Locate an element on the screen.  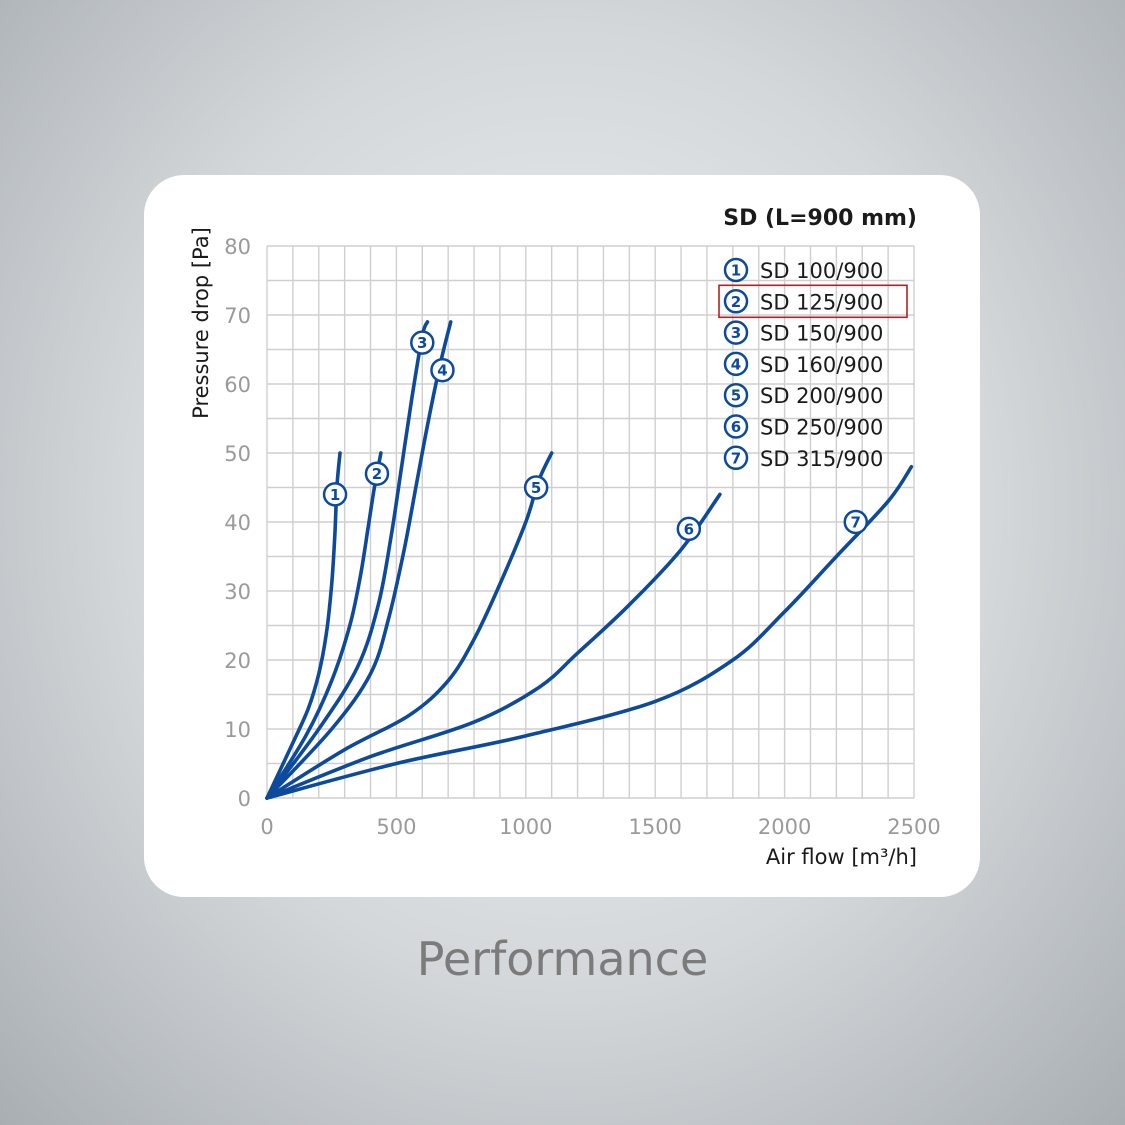
legend-marker-number: 3 is located at coordinates (736, 333).